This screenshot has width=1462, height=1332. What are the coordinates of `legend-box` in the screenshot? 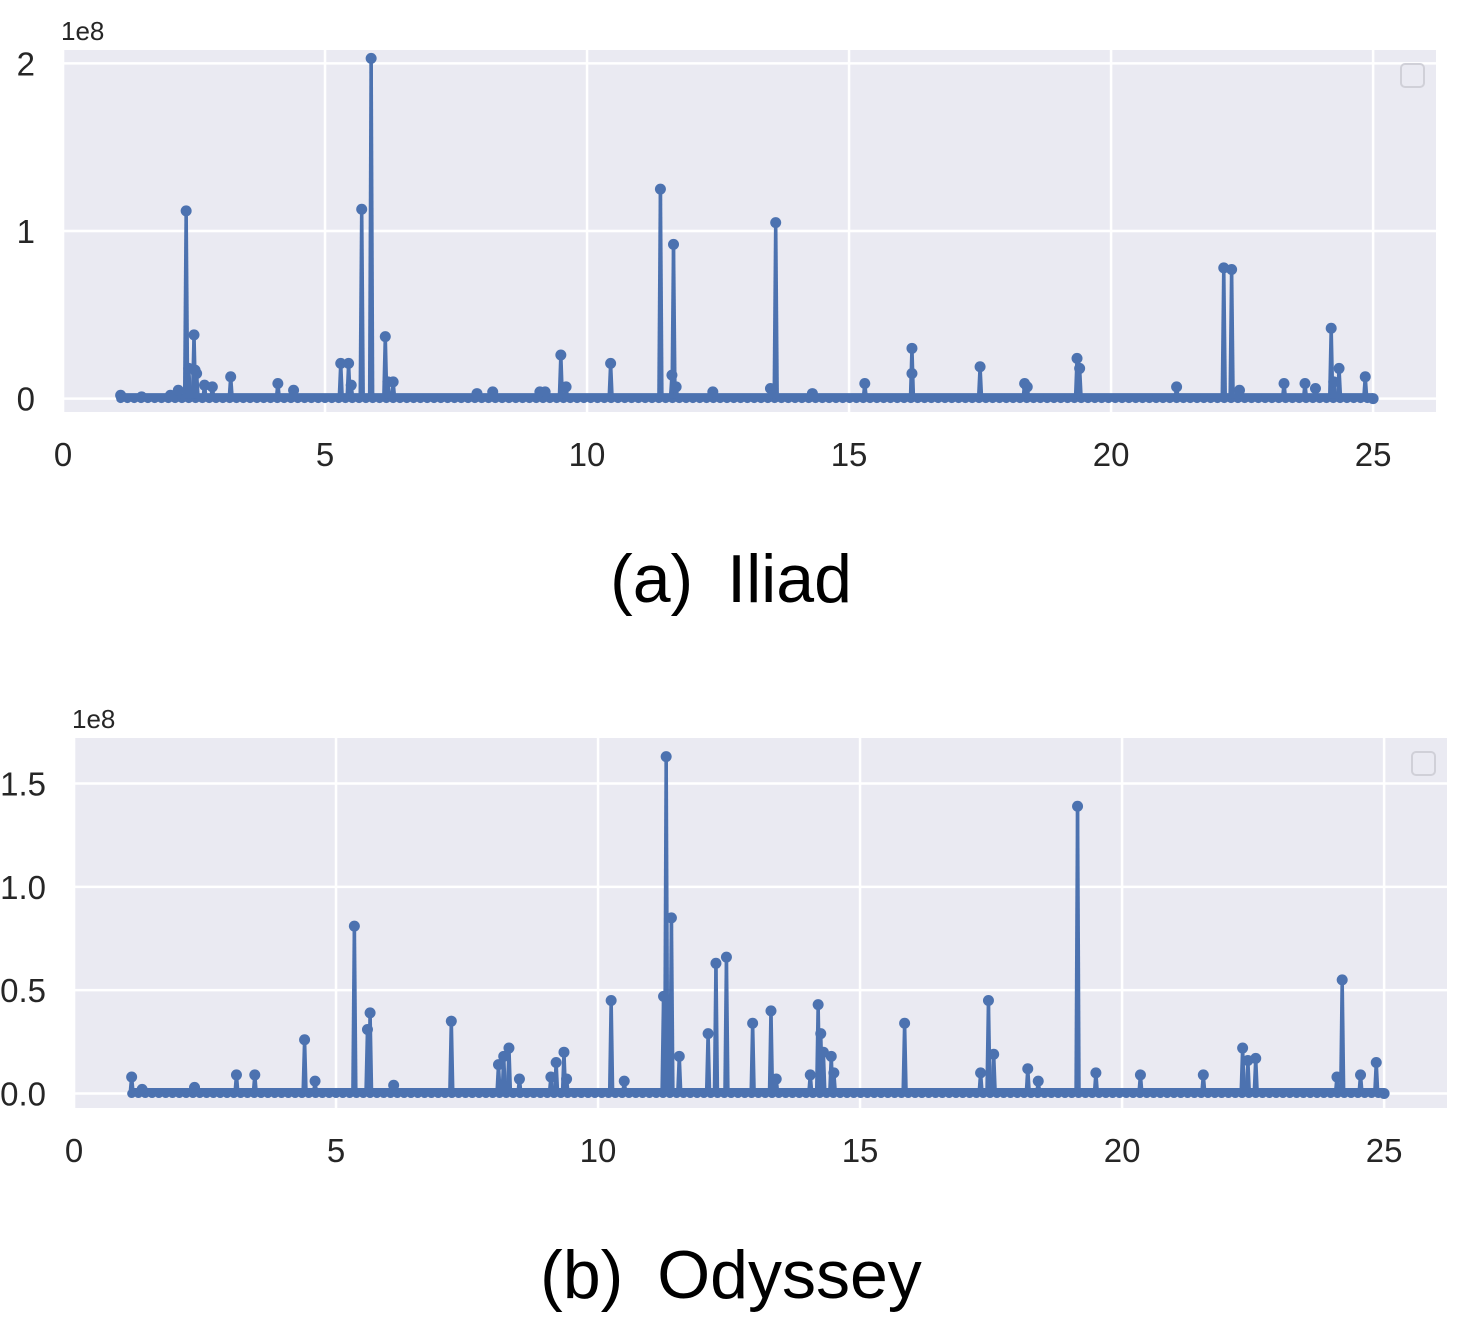 It's located at (1423, 763).